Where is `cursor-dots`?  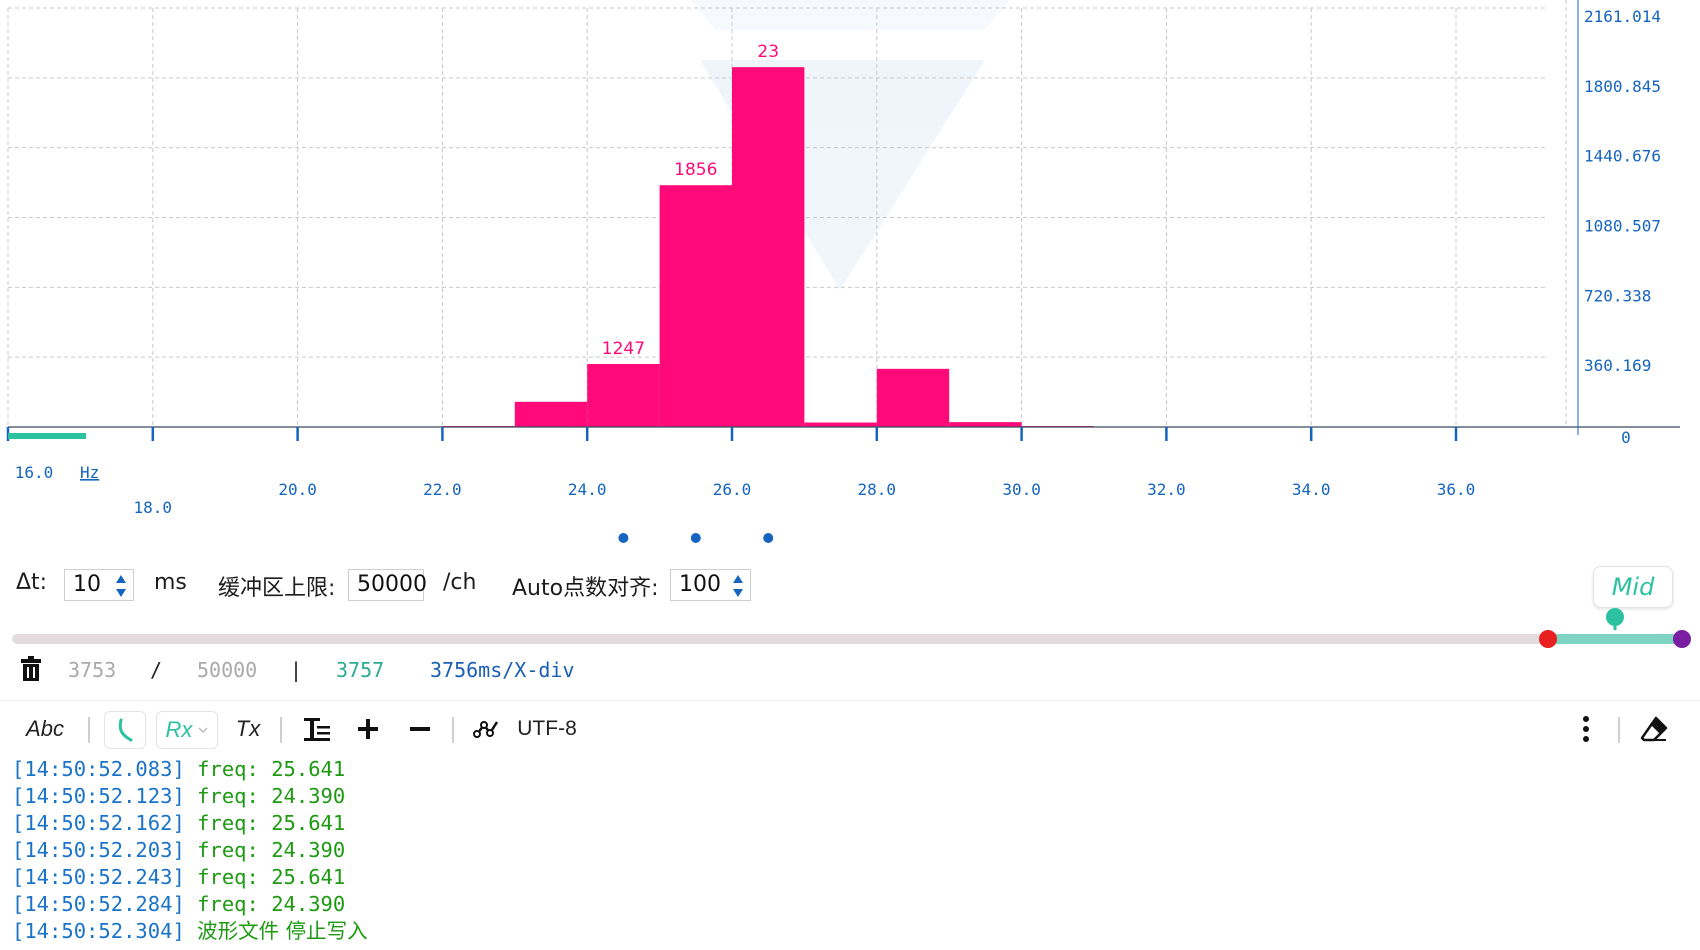
cursor-dots is located at coordinates (696, 538).